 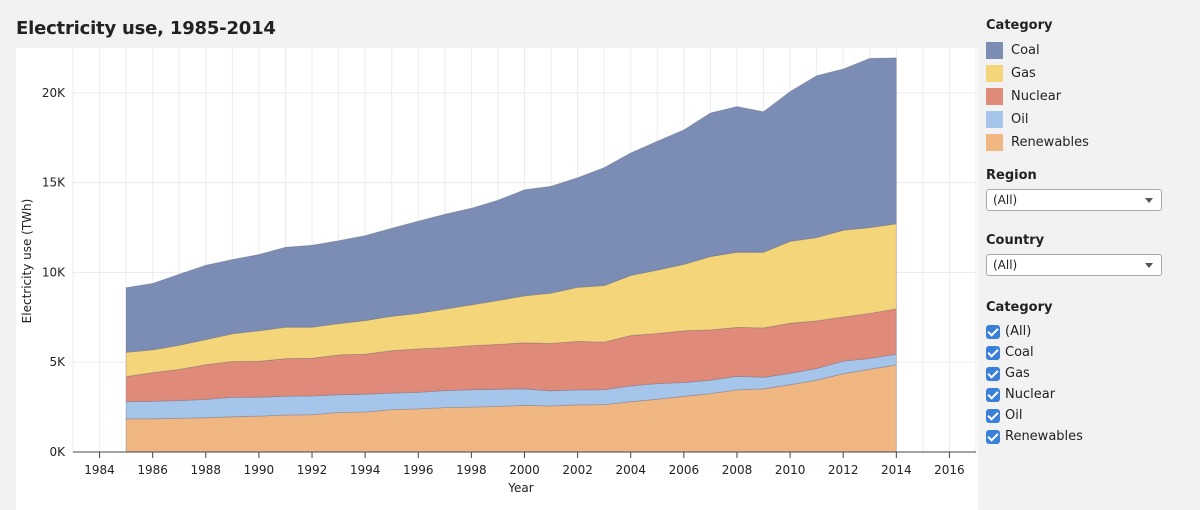 What do you see at coordinates (1086, 119) in the screenshot?
I see `legend-item-oil: Oil` at bounding box center [1086, 119].